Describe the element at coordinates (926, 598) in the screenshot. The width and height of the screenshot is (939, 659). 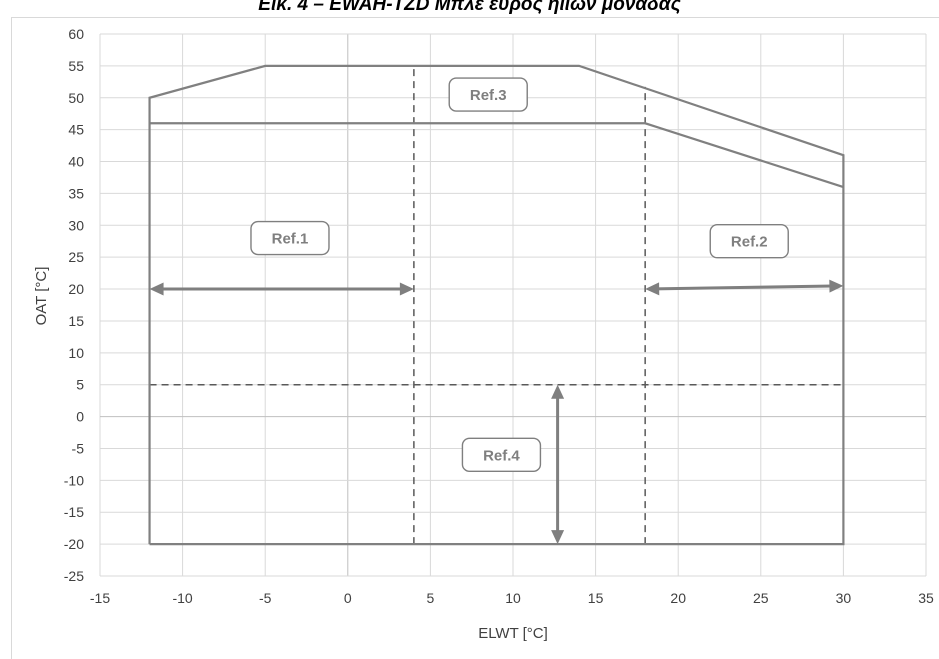
I see `x-tick-label: 35` at that location.